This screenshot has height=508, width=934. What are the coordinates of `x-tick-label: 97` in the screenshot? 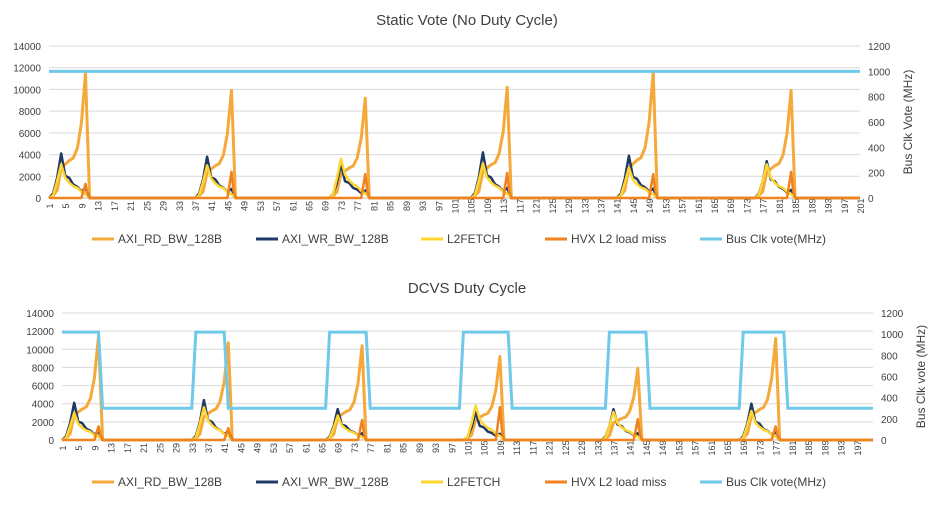 It's located at (439, 206).